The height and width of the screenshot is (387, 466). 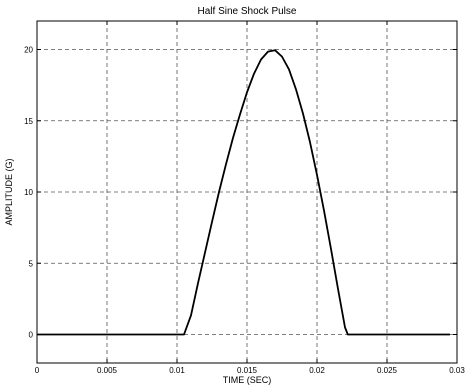 What do you see at coordinates (247, 370) in the screenshot?
I see `x-tick-label: 0.015` at bounding box center [247, 370].